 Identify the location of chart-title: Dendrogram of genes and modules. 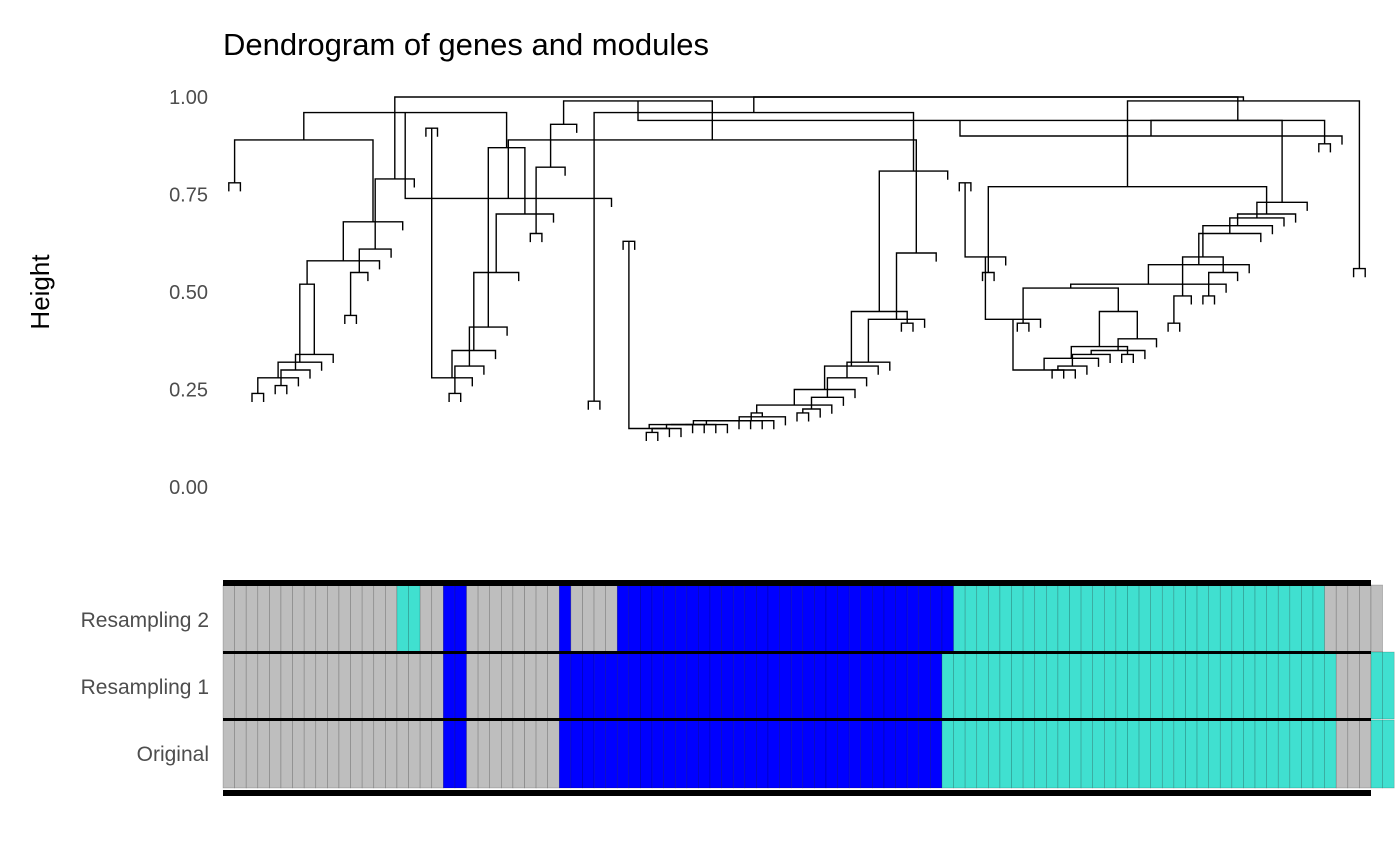
(466, 44).